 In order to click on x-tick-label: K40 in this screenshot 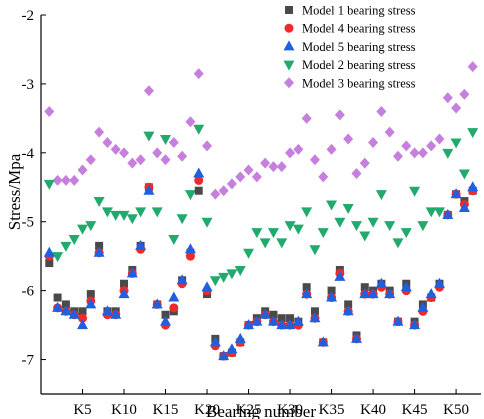, I will do `click(373, 410)`.